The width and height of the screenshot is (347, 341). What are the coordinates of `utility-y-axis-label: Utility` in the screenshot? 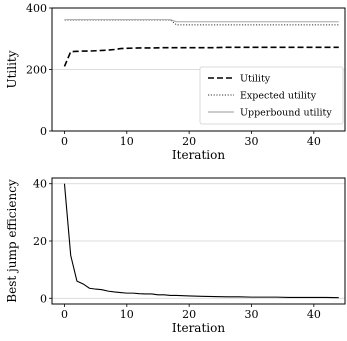 It's located at (12, 69).